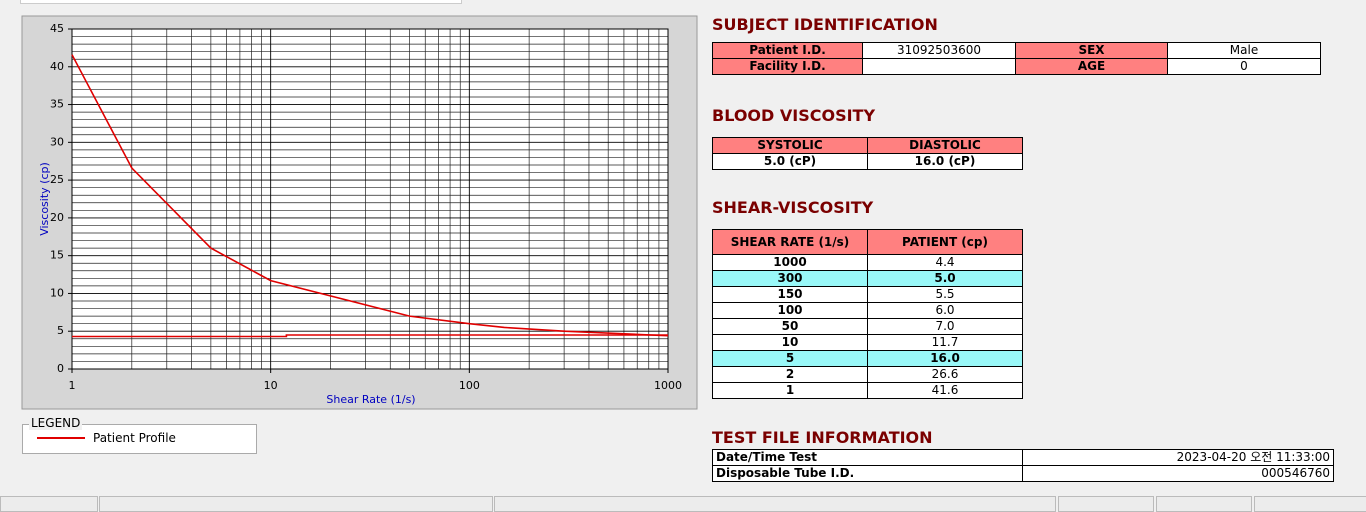  What do you see at coordinates (790, 310) in the screenshot?
I see `cell: 100` at bounding box center [790, 310].